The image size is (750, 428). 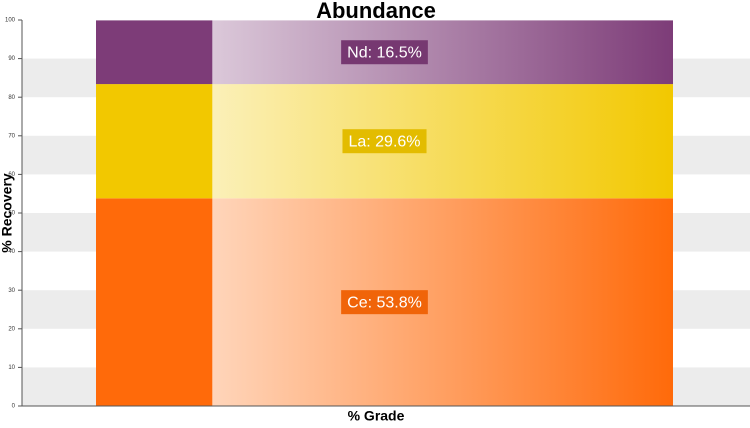 I want to click on data-label: Nd: 16.5%, so click(x=384, y=52).